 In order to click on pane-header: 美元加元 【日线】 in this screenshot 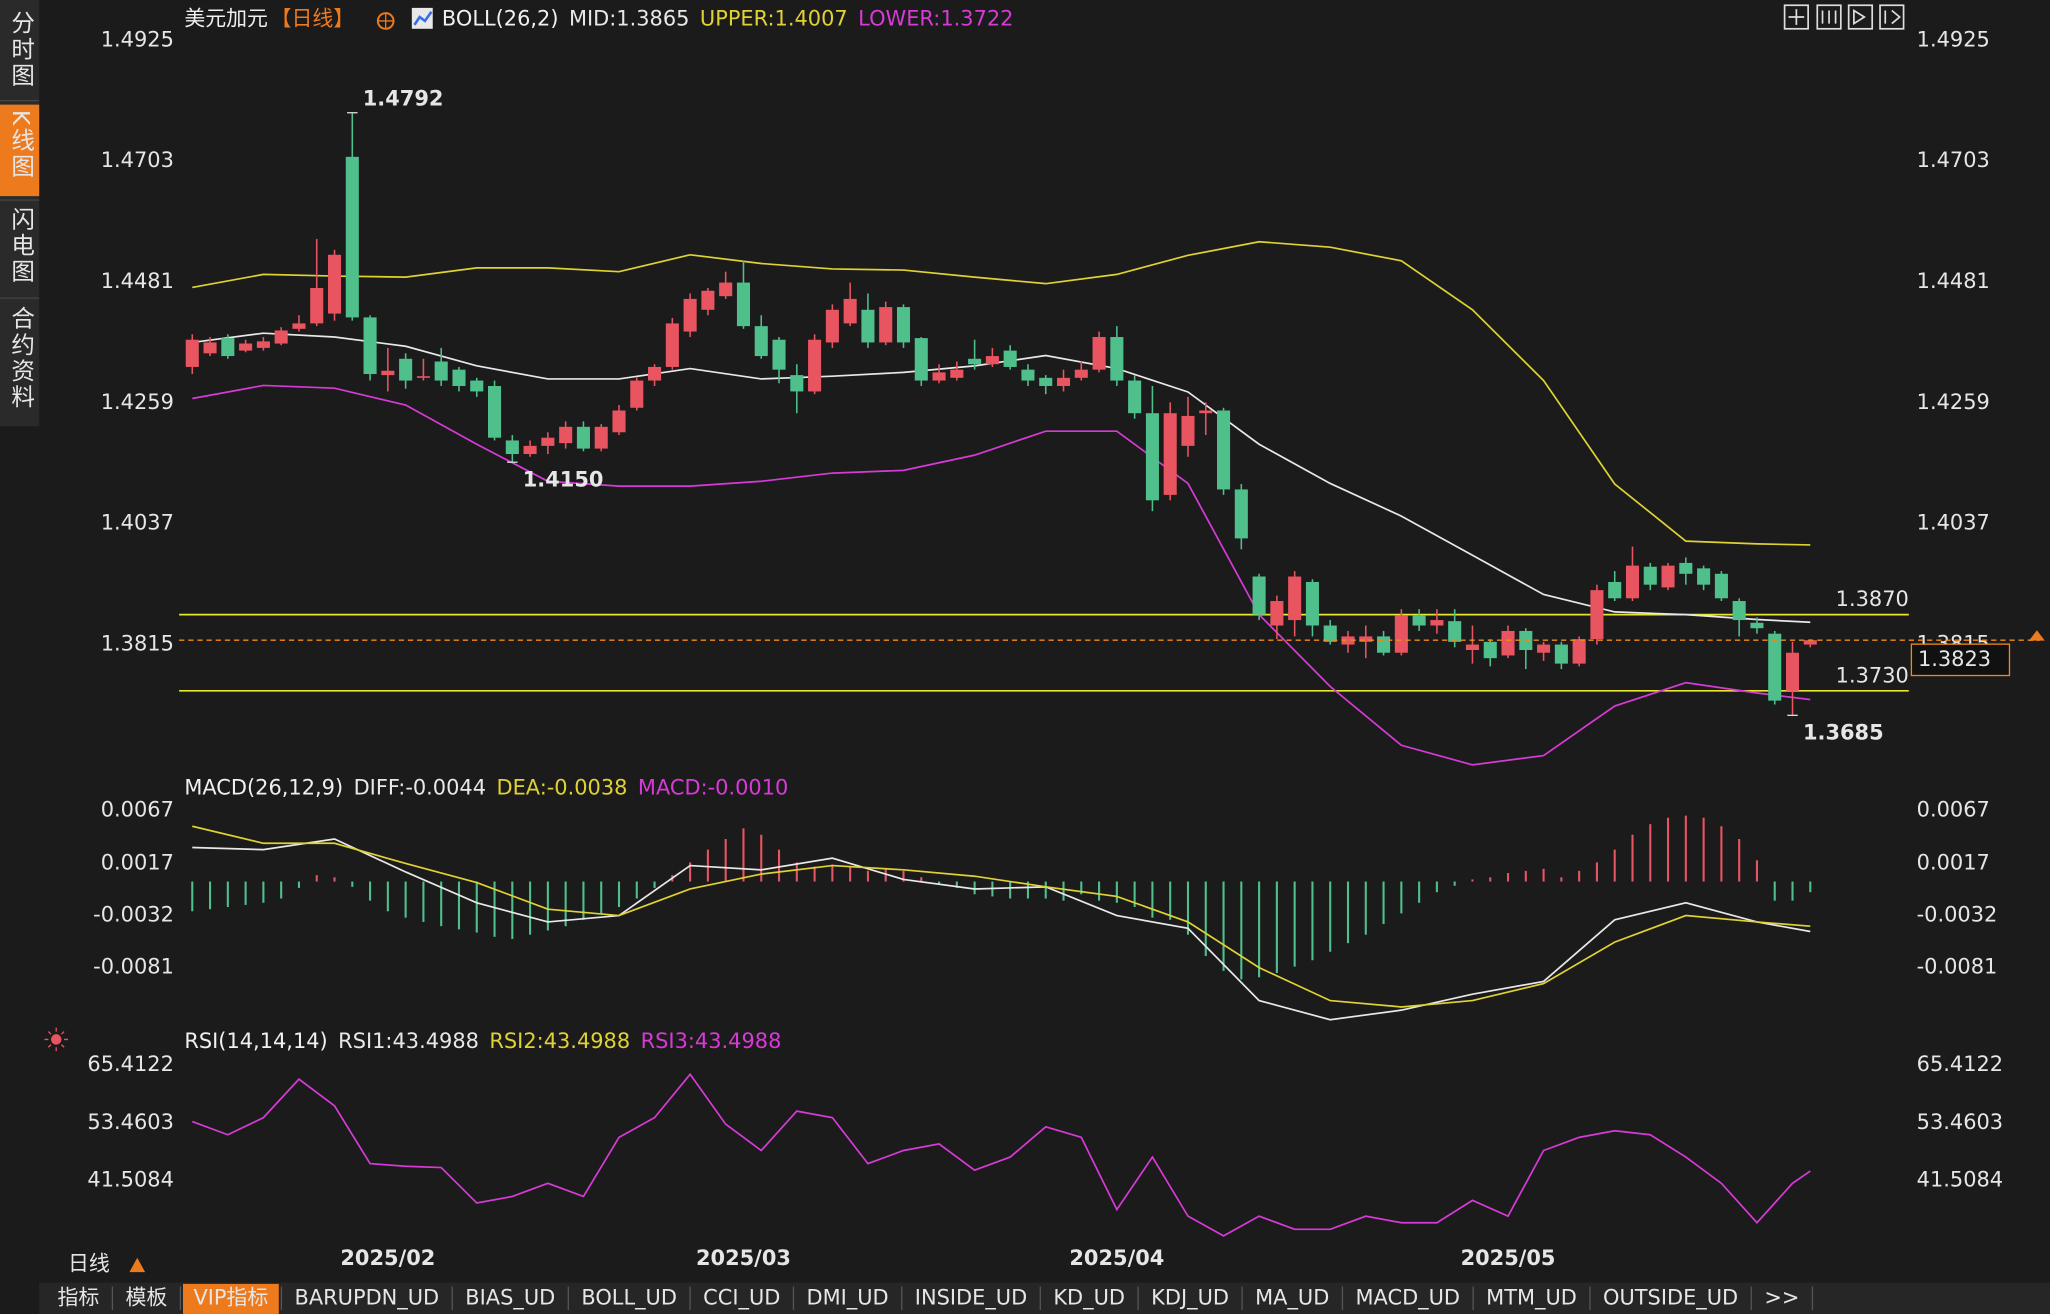, I will do `click(269, 19)`.